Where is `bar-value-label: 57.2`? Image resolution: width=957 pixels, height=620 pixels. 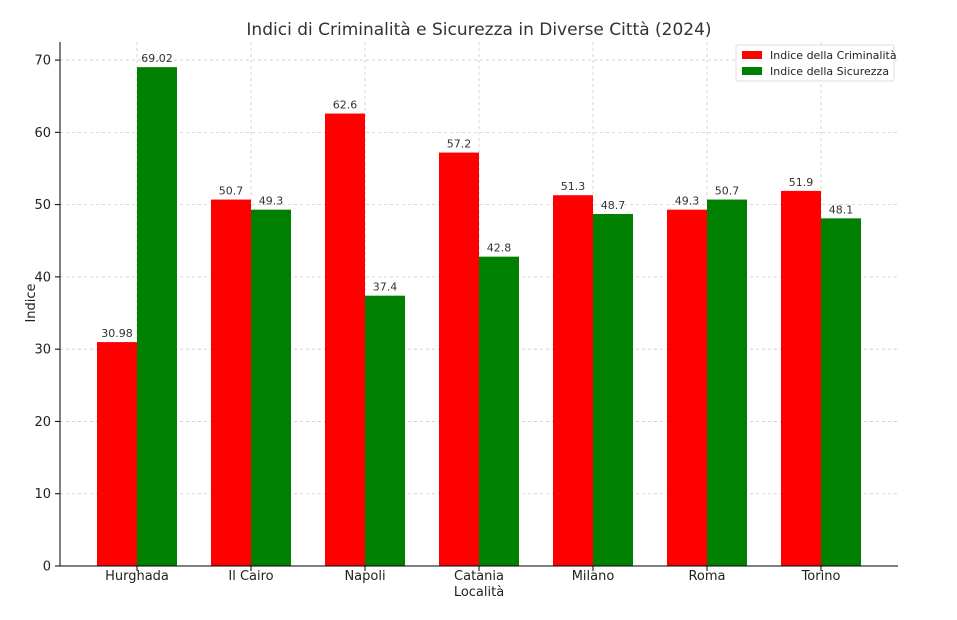 bar-value-label: 57.2 is located at coordinates (459, 144).